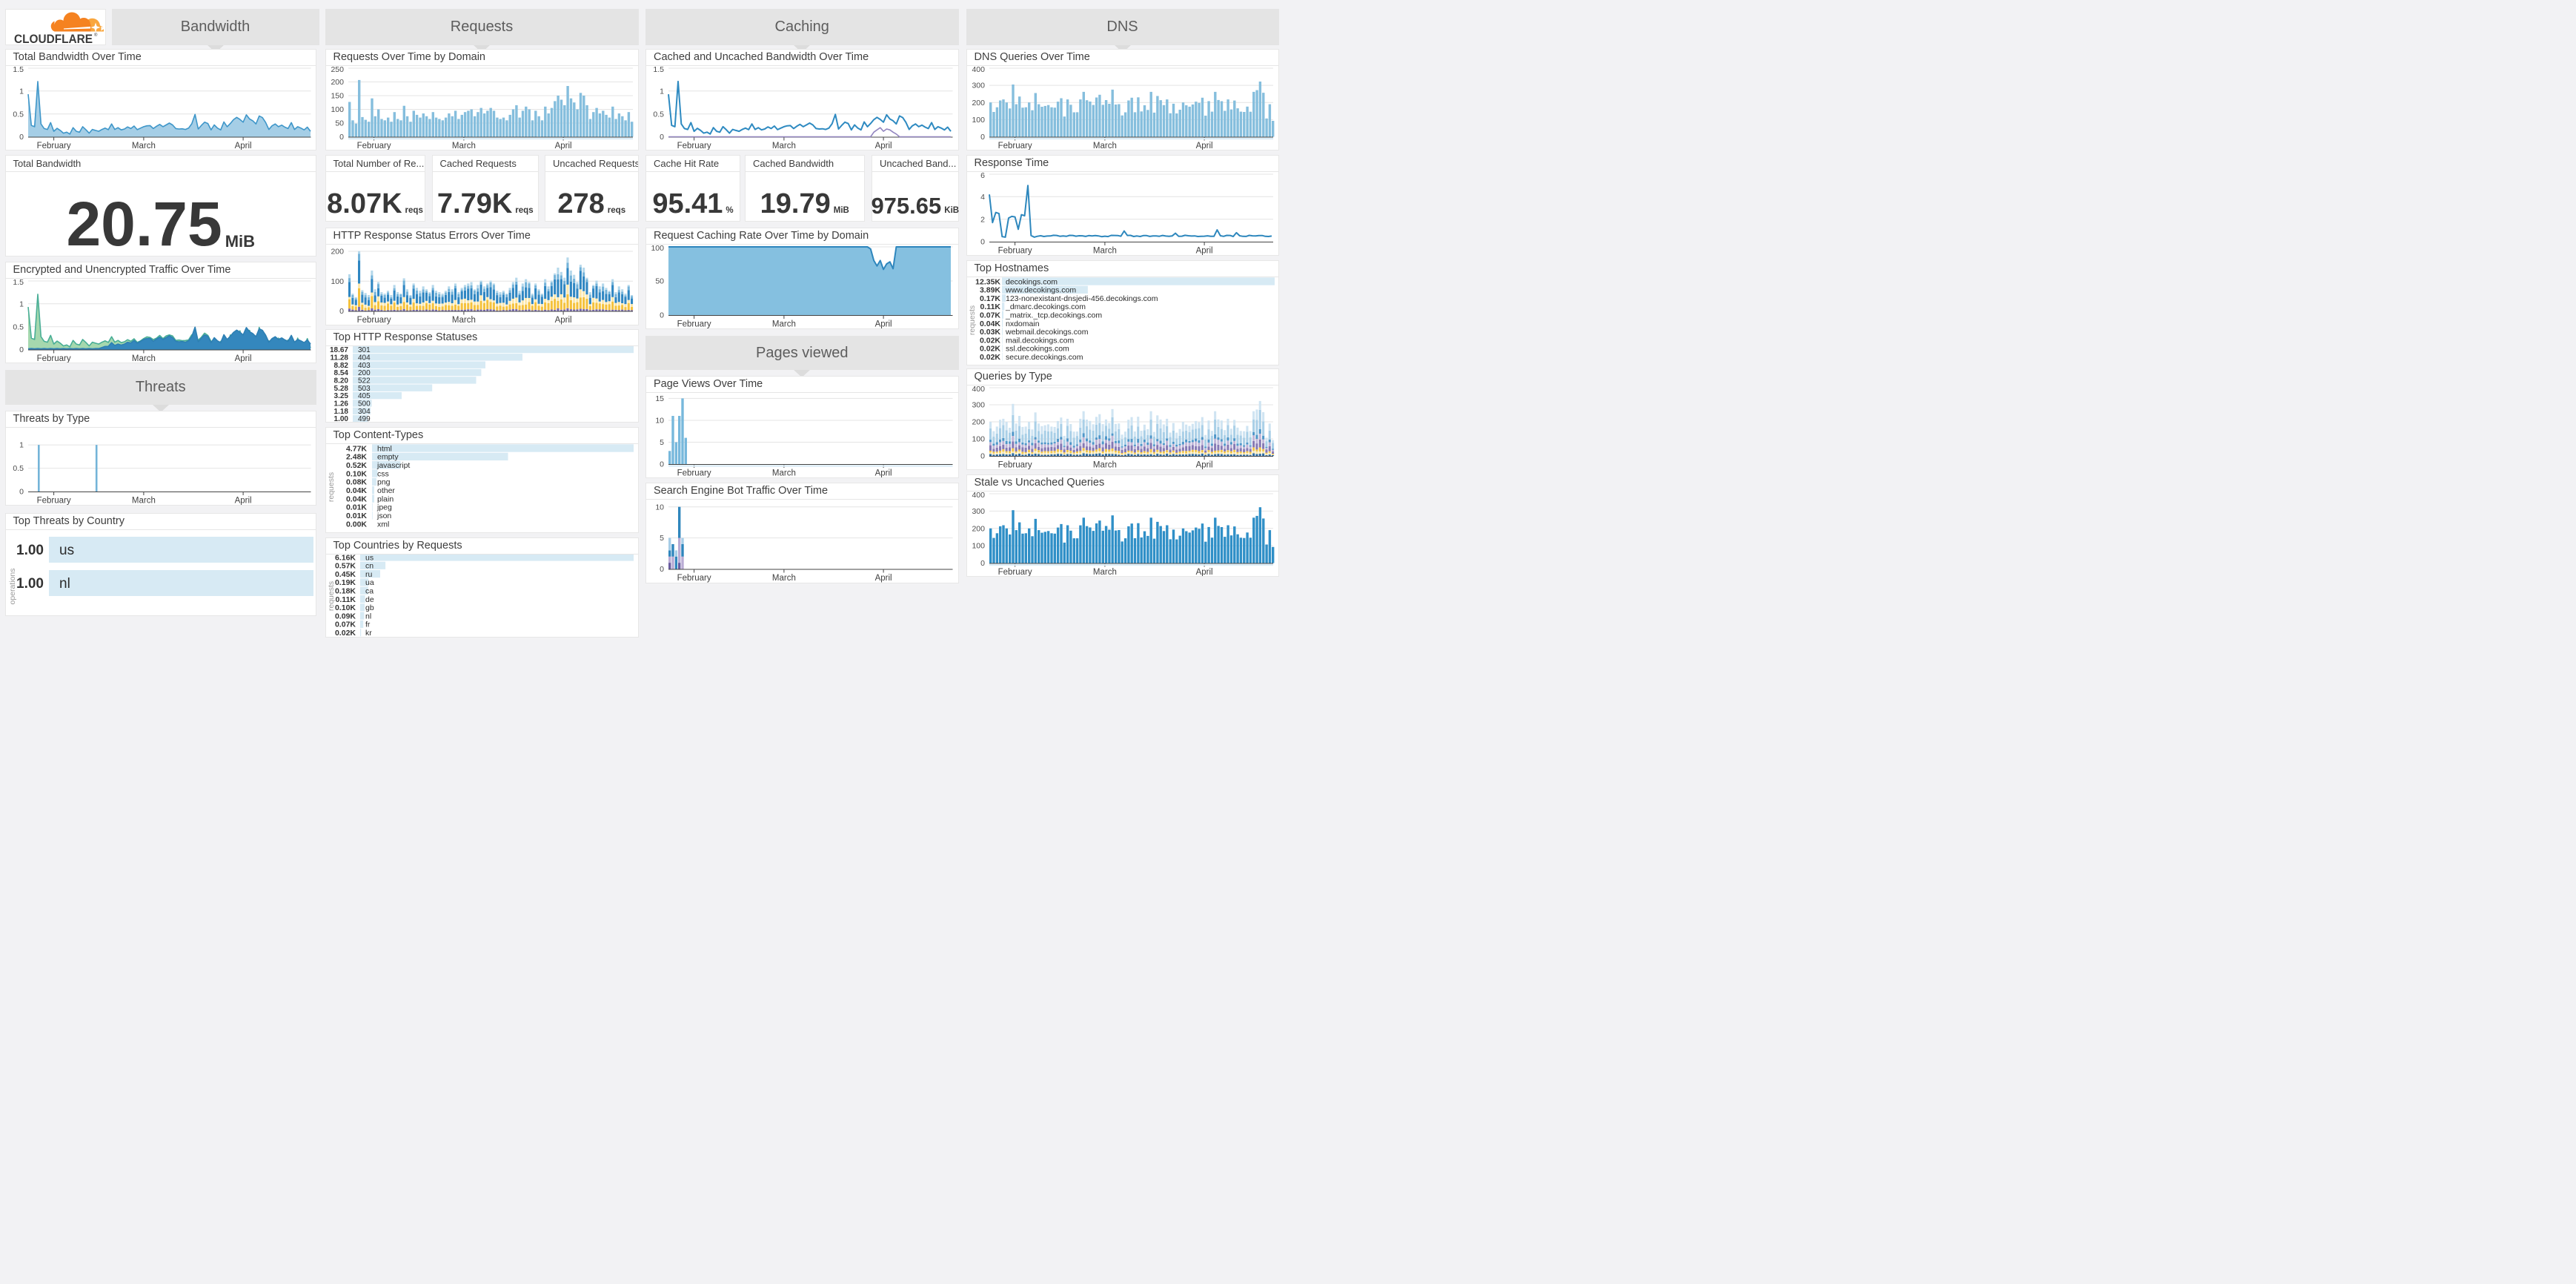  I want to click on svg-text: us, so click(369, 558).